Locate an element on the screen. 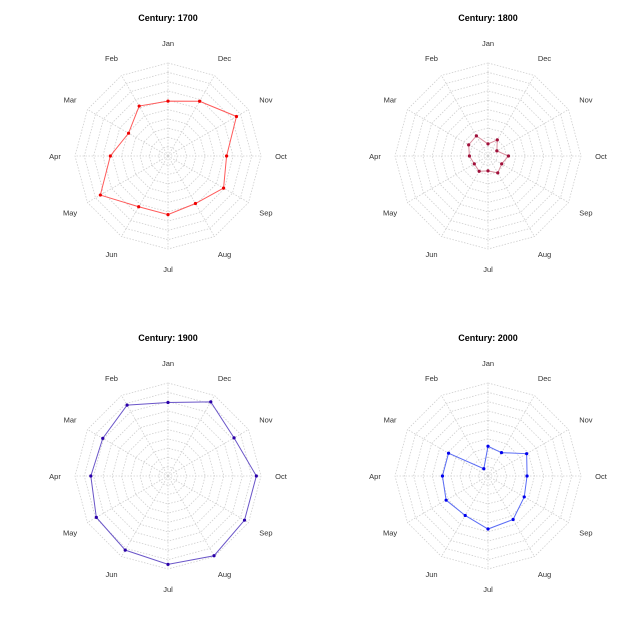 Image resolution: width=640 pixels, height=640 pixels. axis-label-dec: Dec is located at coordinates (545, 58).